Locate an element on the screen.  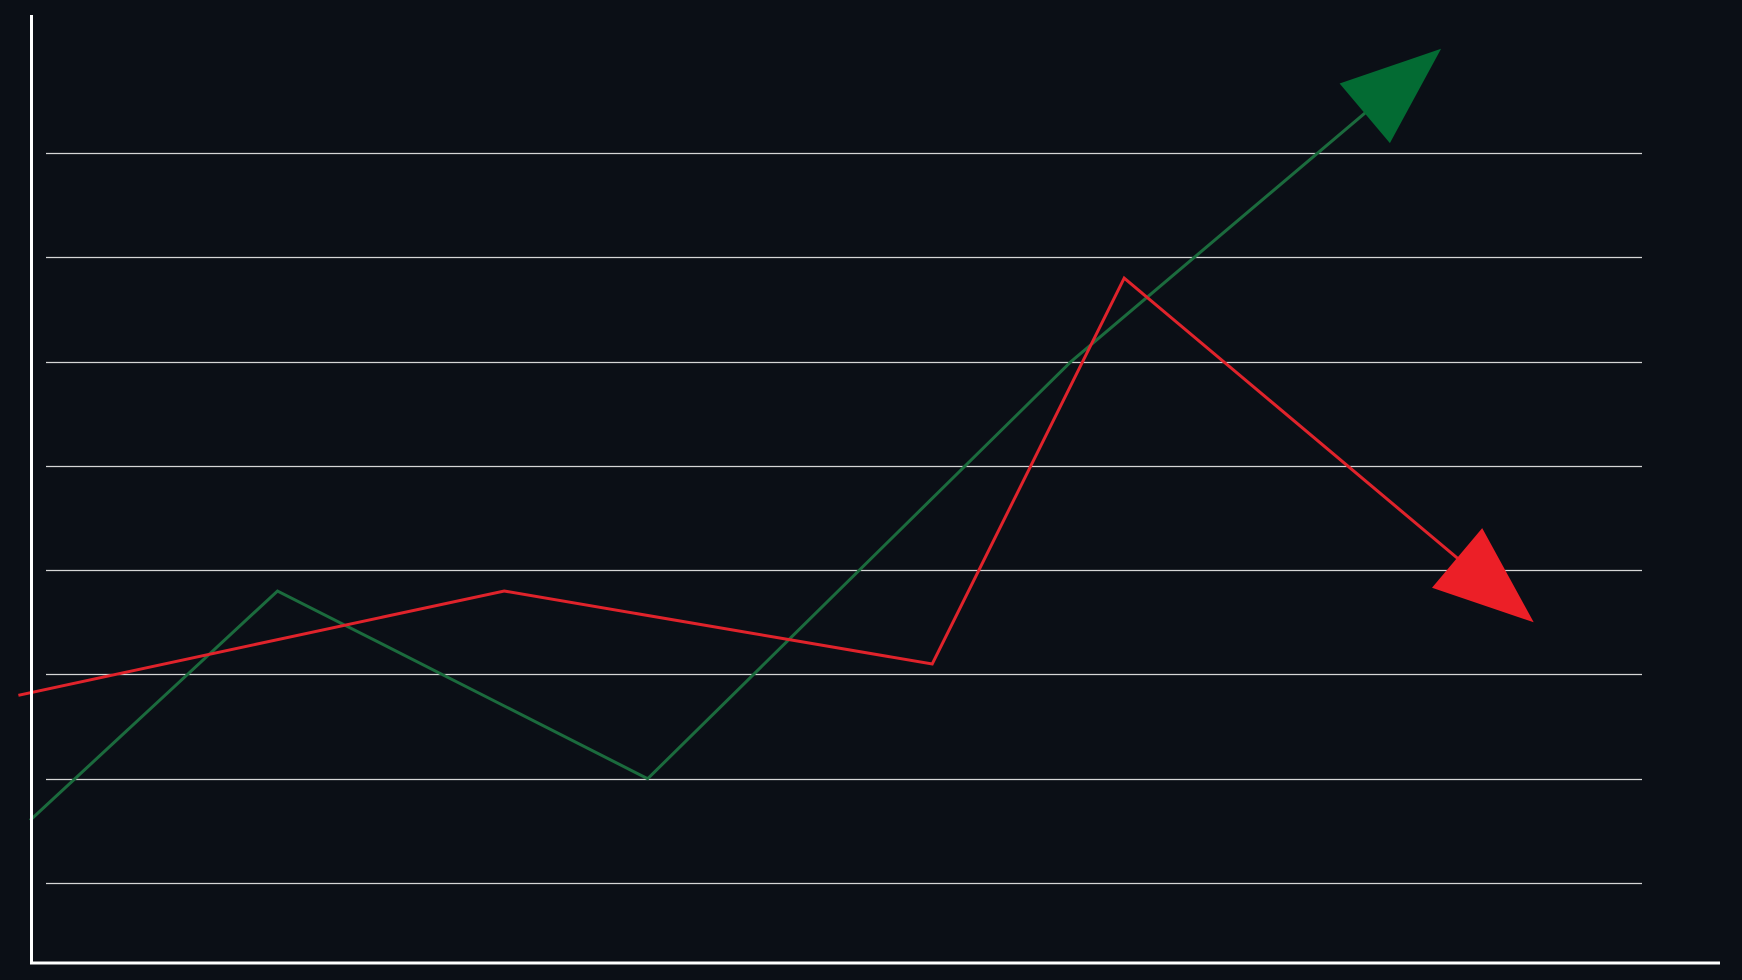
arrowheads is located at coordinates (1436, 335).